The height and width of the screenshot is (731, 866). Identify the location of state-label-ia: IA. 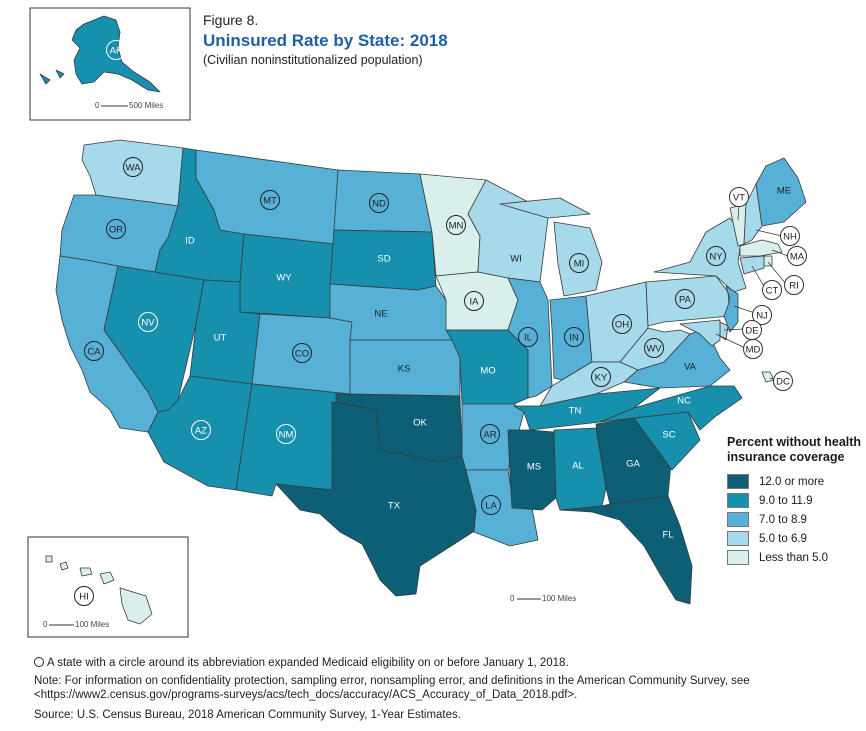
(475, 302).